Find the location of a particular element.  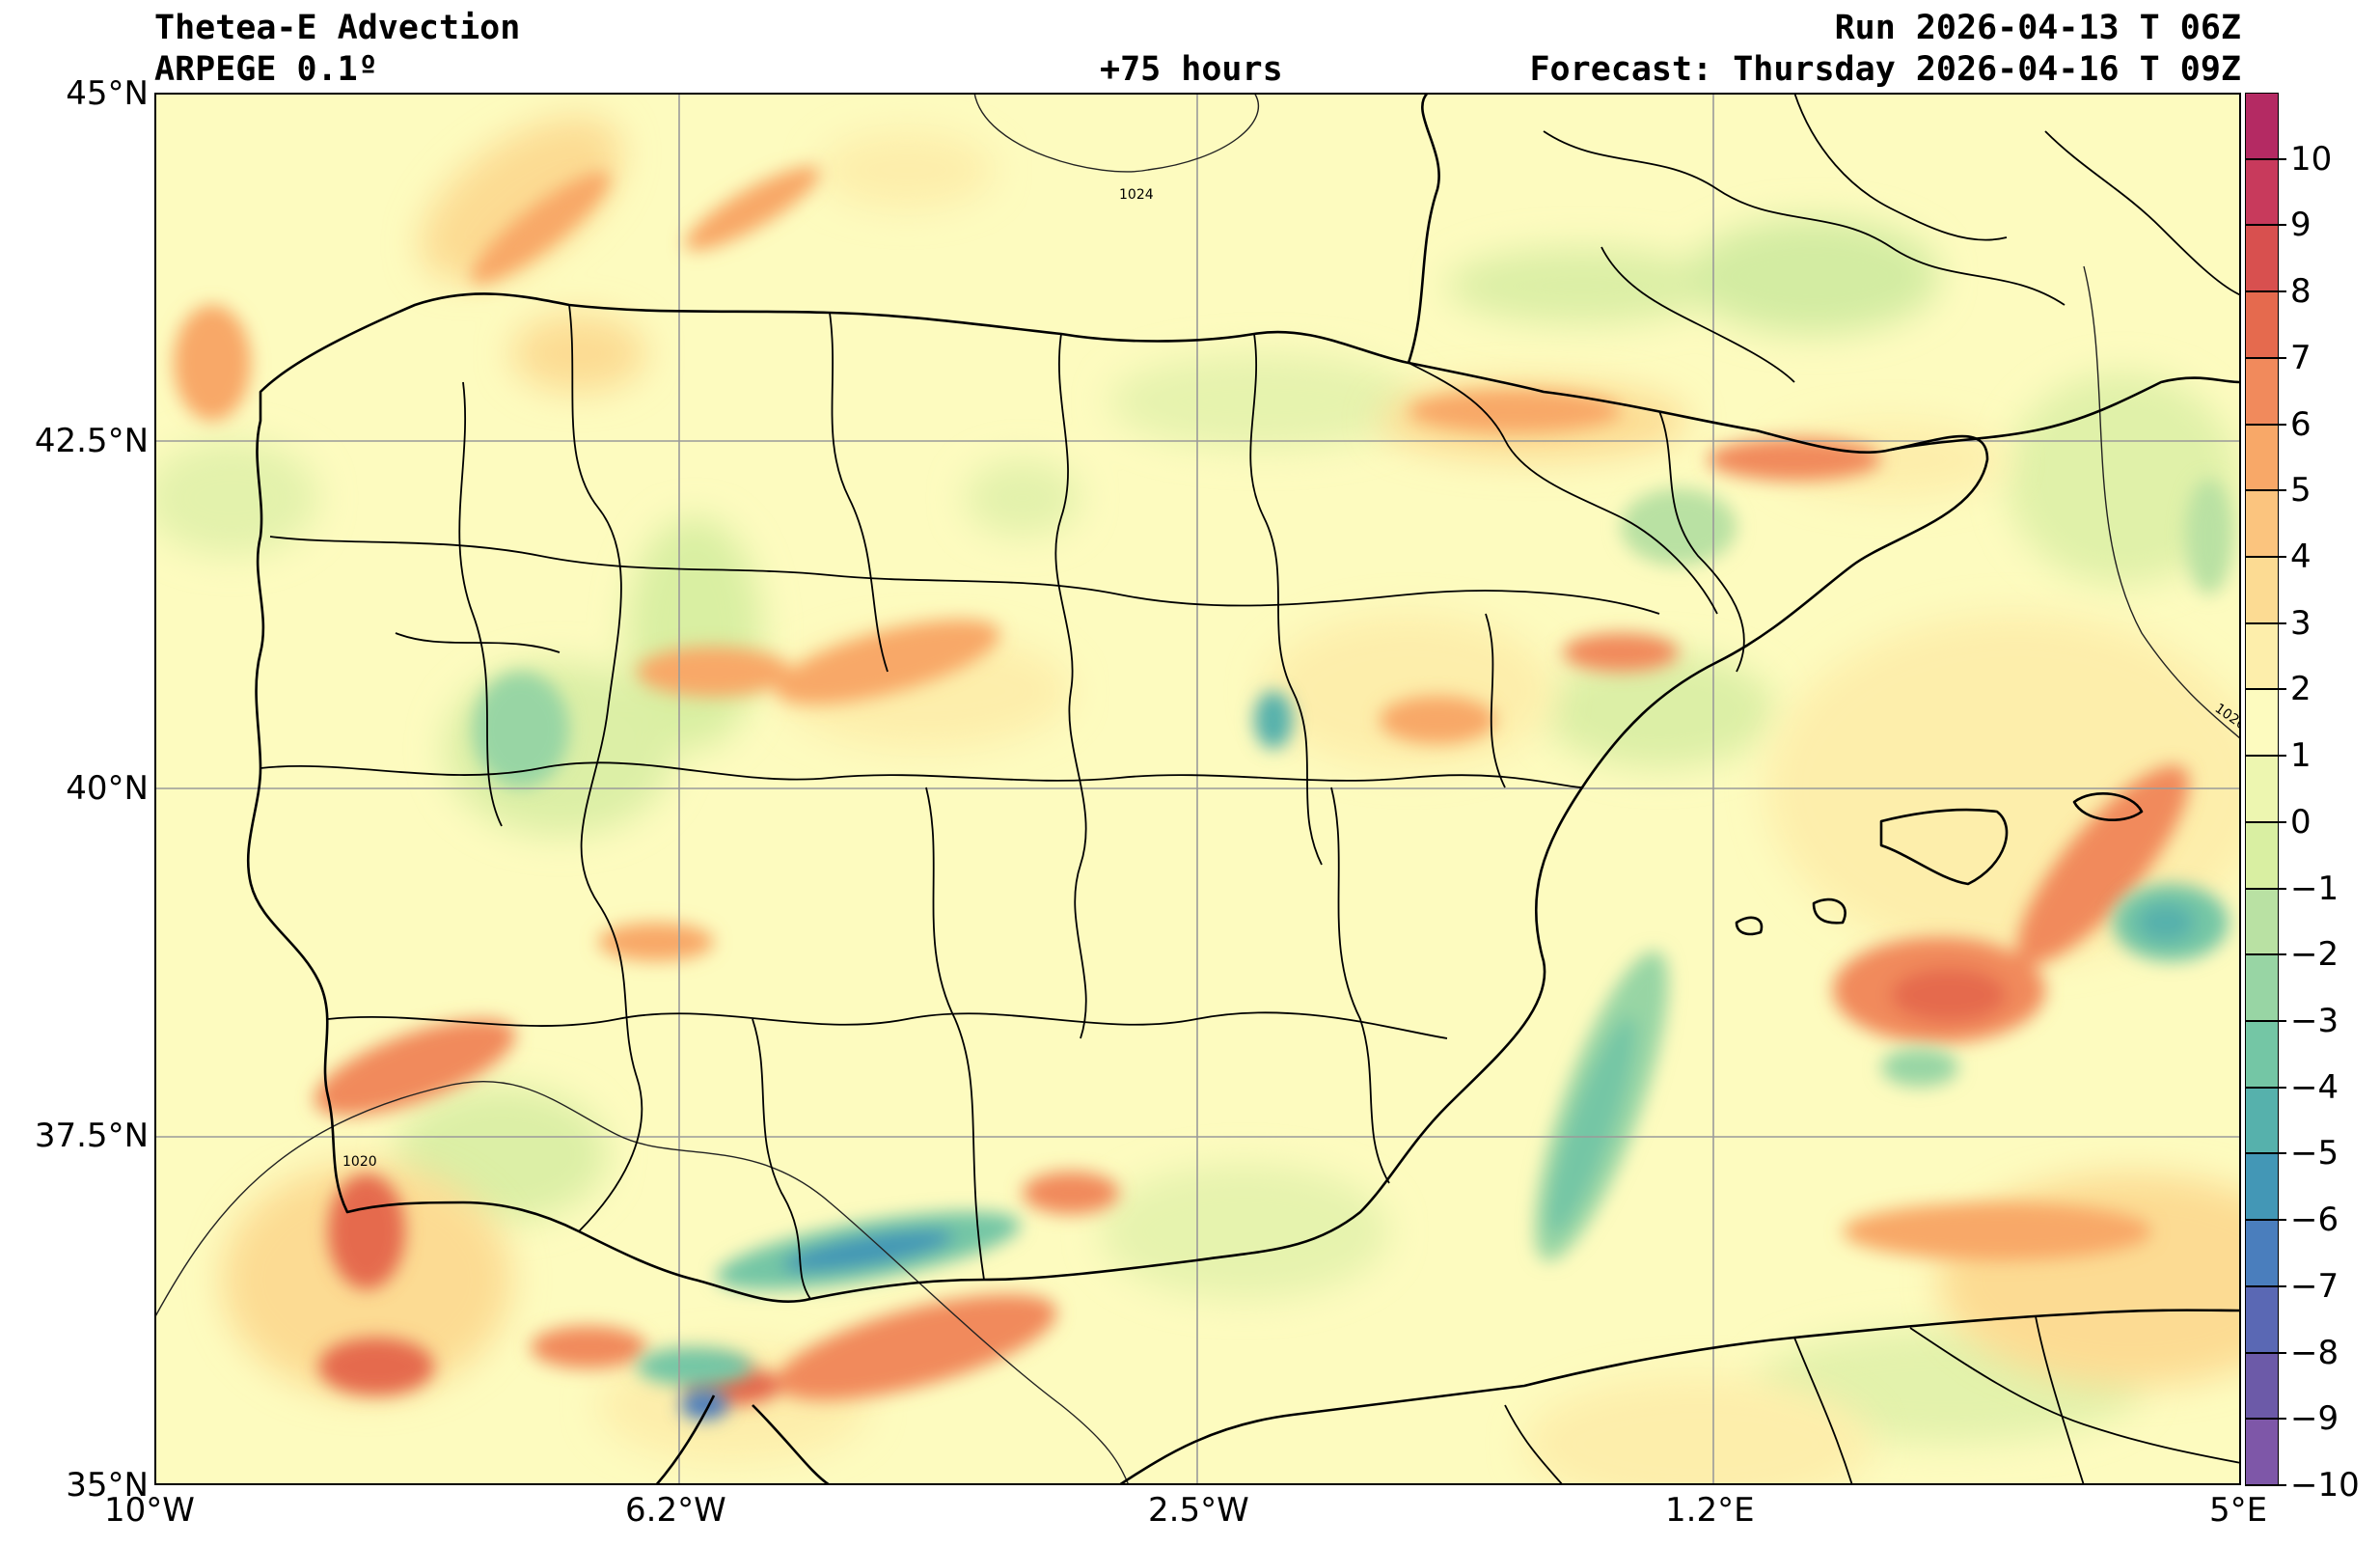

colorbar-tick-label: −5 is located at coordinates (2314, 1153).